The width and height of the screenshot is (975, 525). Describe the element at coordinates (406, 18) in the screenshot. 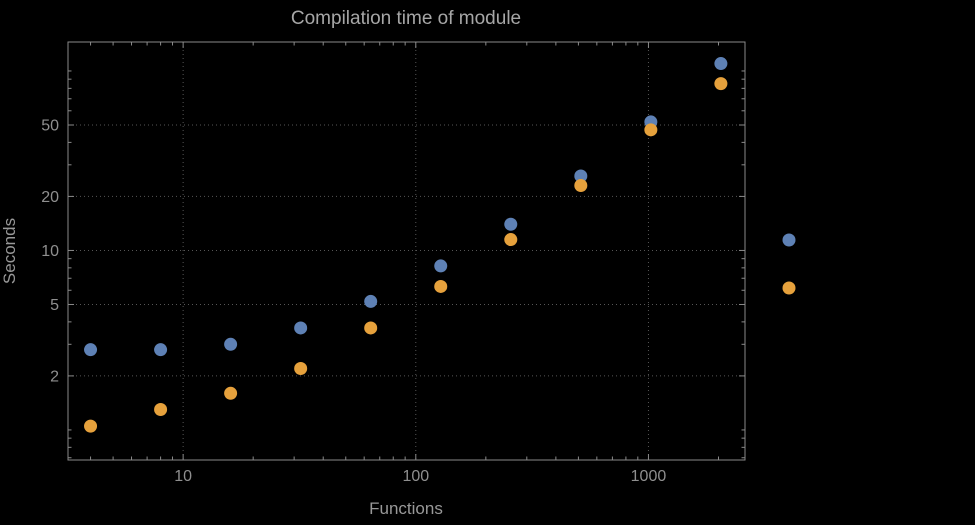

I see `chart-title: Compilation time of module` at that location.